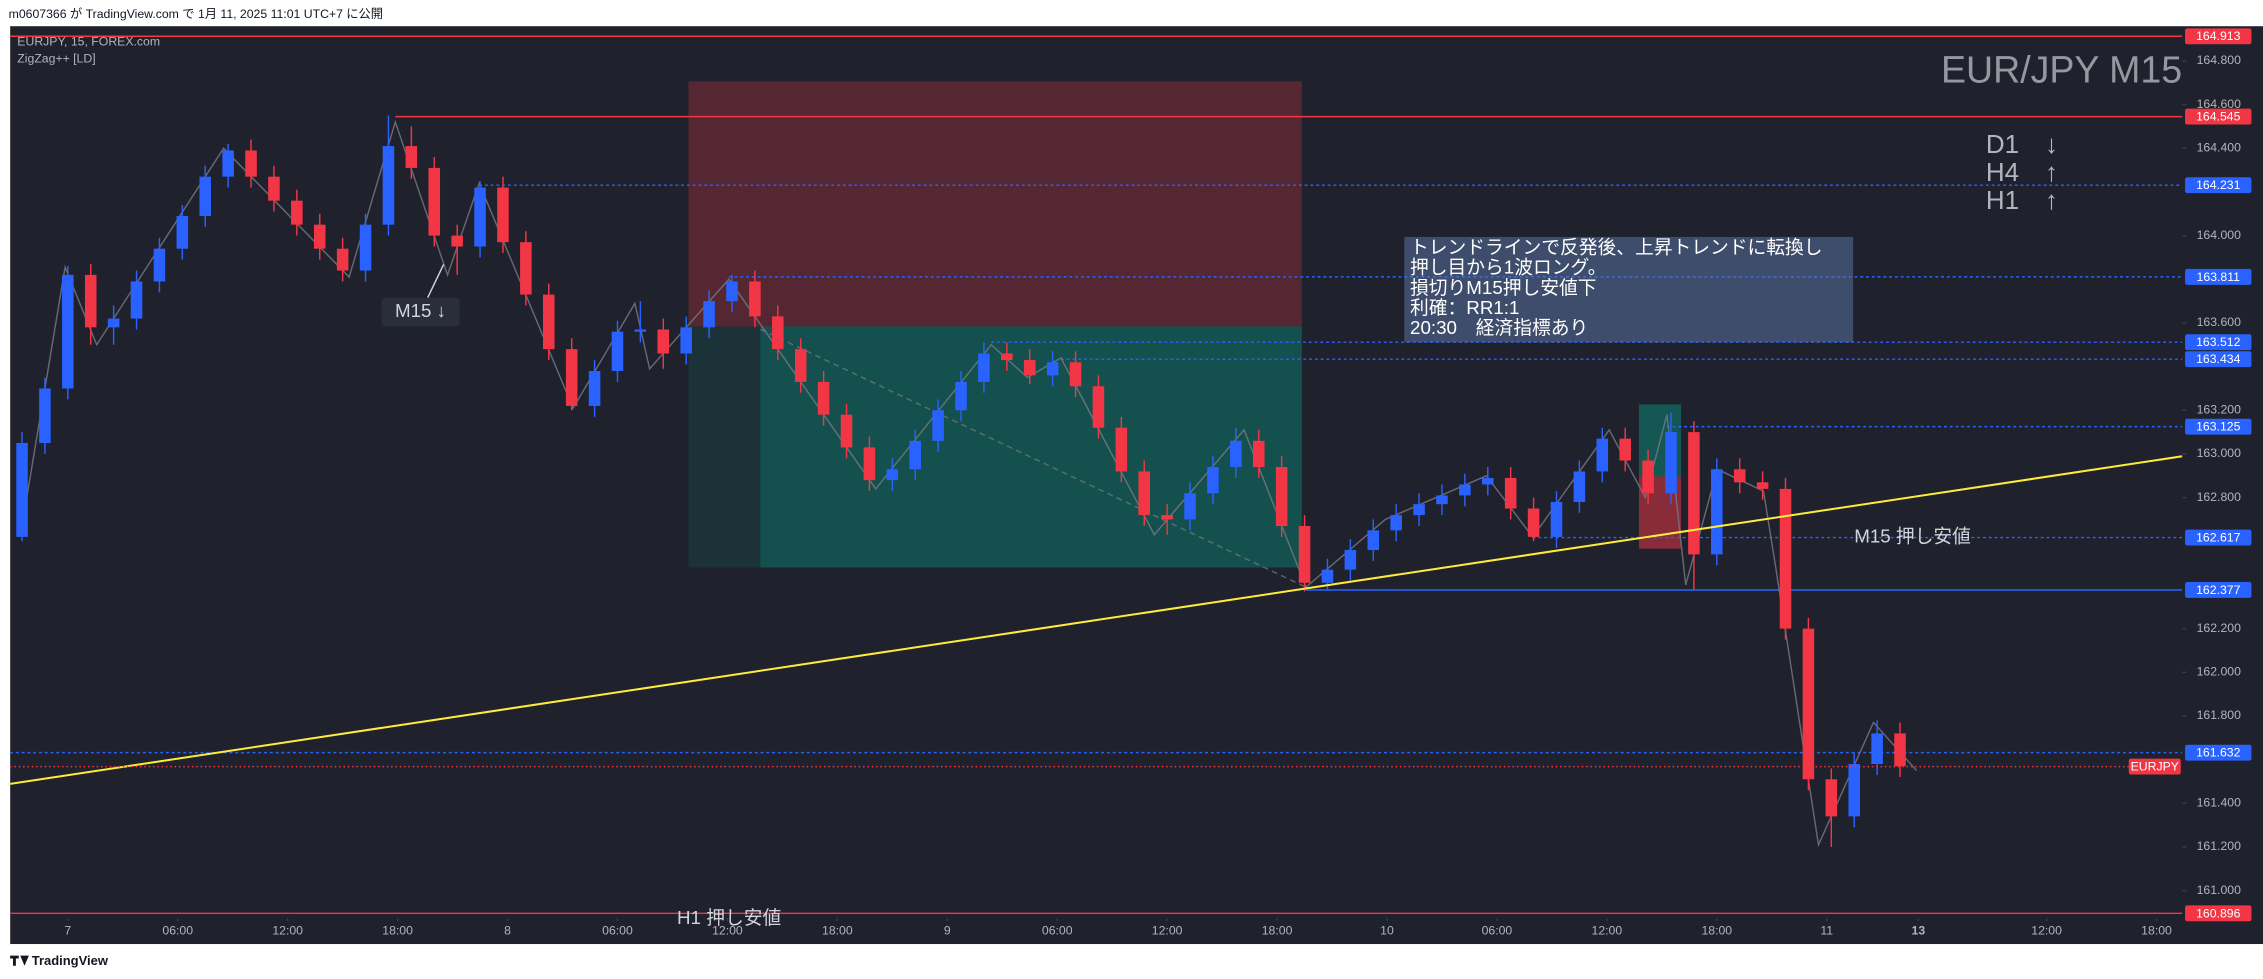  Describe the element at coordinates (1826, 930) in the screenshot. I see `x-tick-label: 11` at that location.